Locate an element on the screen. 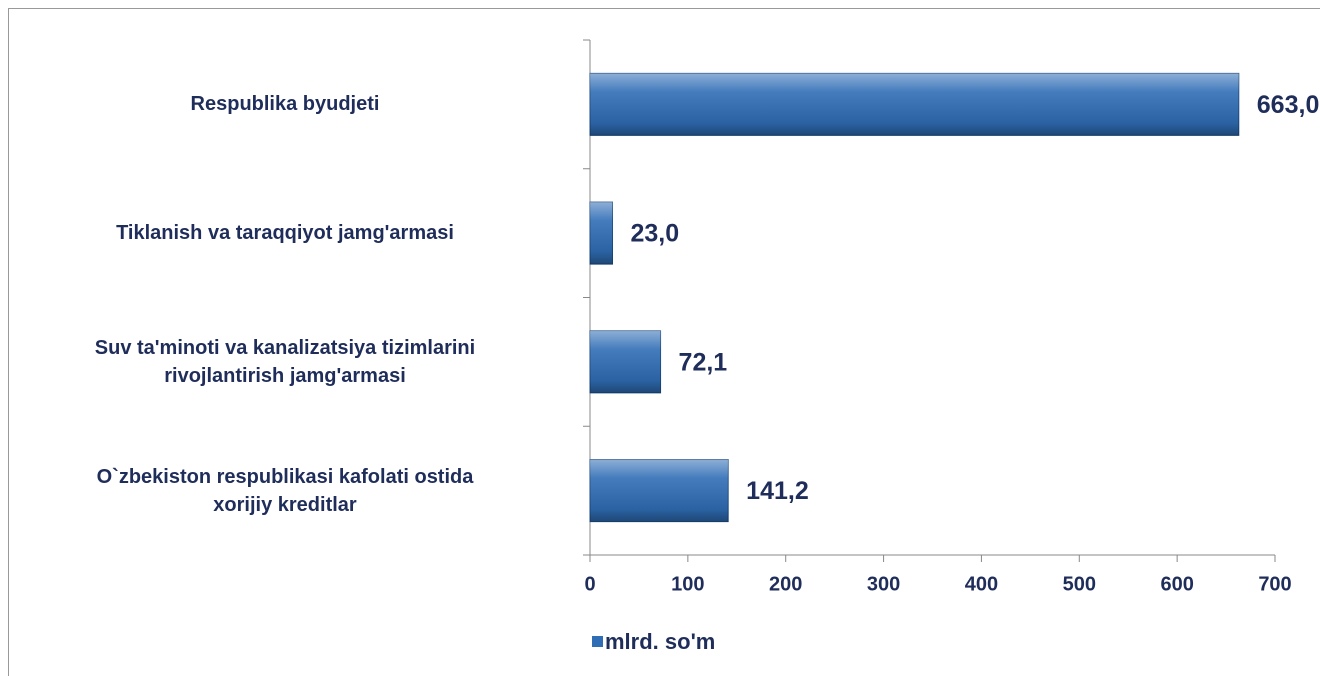  x-tick-label: 400 is located at coordinates (981, 584).